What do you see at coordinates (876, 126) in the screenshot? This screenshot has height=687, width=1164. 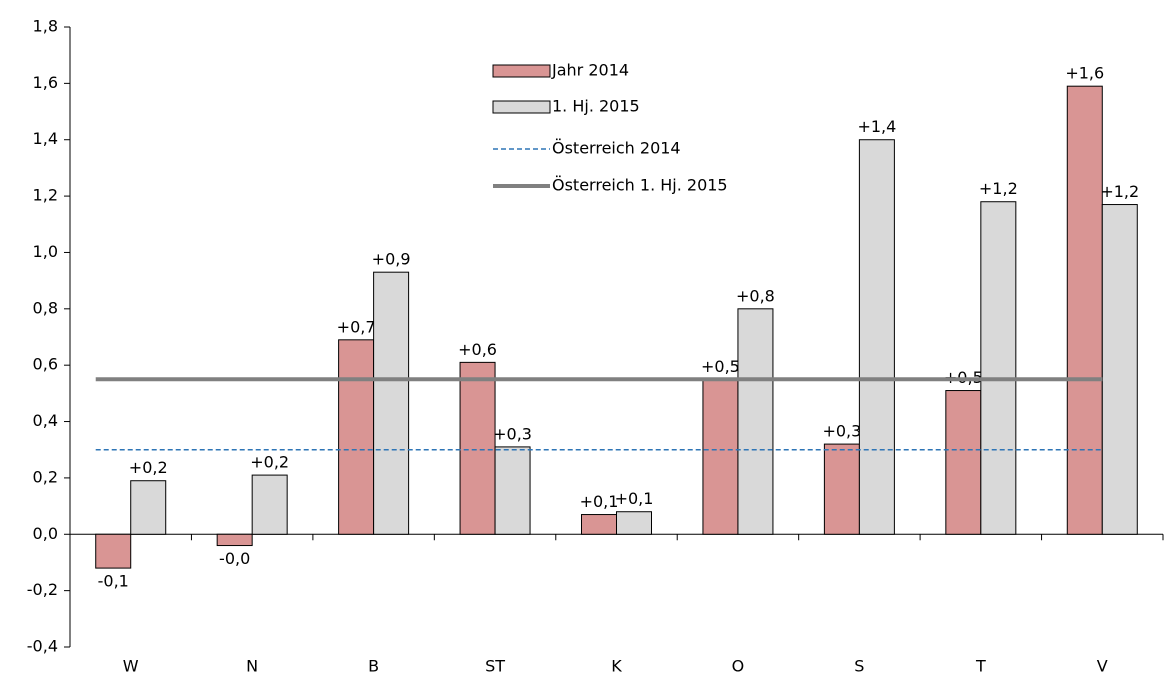 I see `data-label: +1,4` at bounding box center [876, 126].